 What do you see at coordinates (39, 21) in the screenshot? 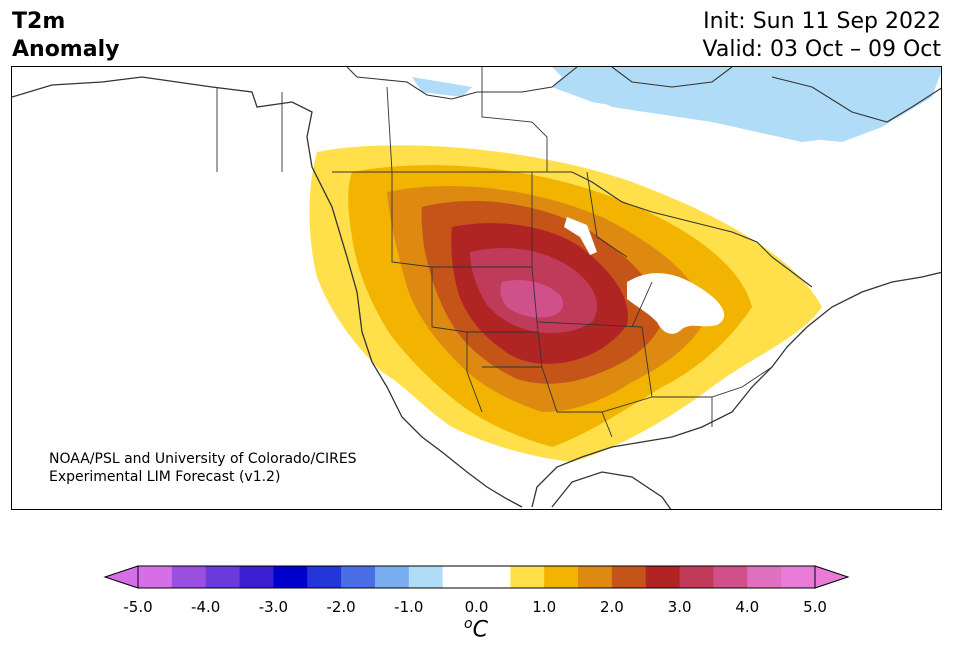
I see `title-line-1: T2m` at bounding box center [39, 21].